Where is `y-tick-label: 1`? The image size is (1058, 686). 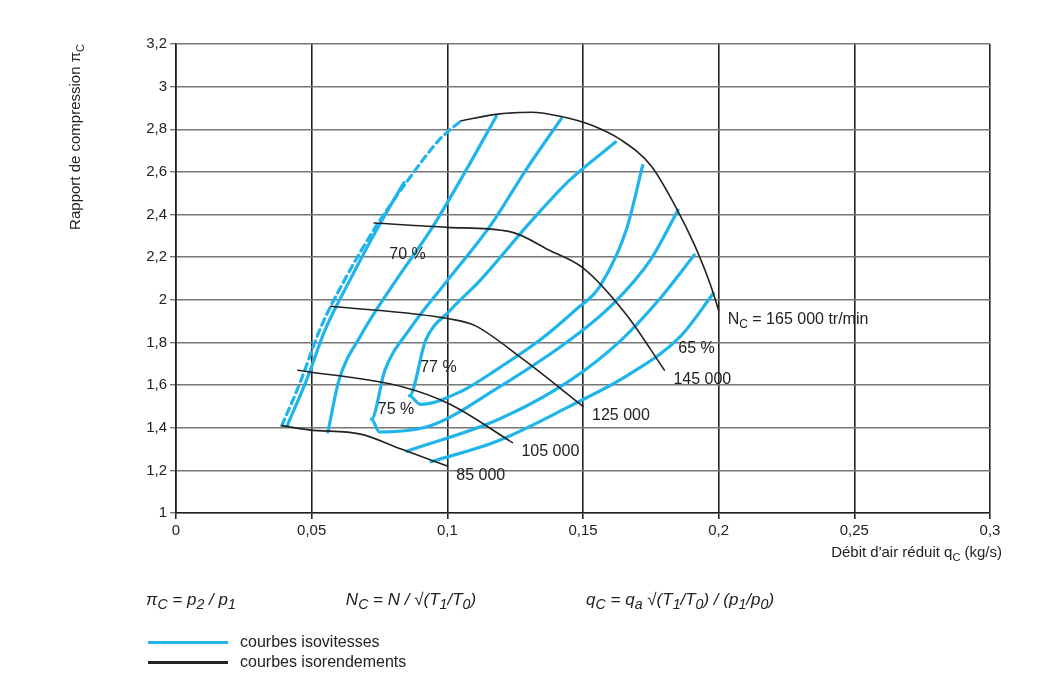 y-tick-label: 1 is located at coordinates (162, 512).